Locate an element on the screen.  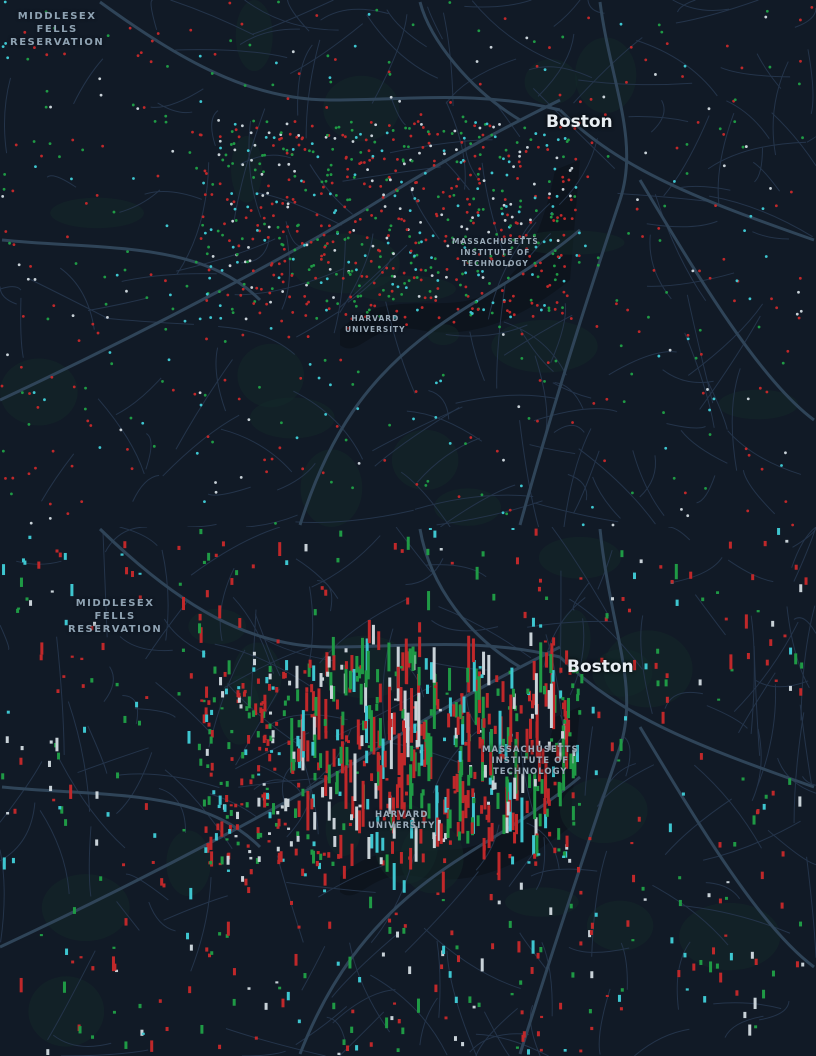
park-area is located at coordinates (603, 811).